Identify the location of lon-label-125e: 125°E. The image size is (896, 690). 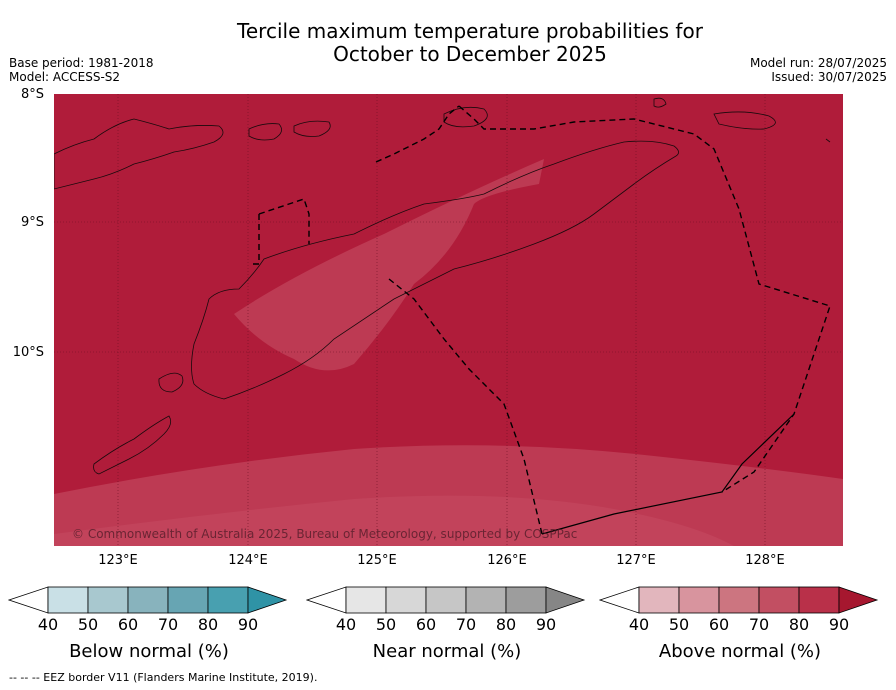
(377, 560).